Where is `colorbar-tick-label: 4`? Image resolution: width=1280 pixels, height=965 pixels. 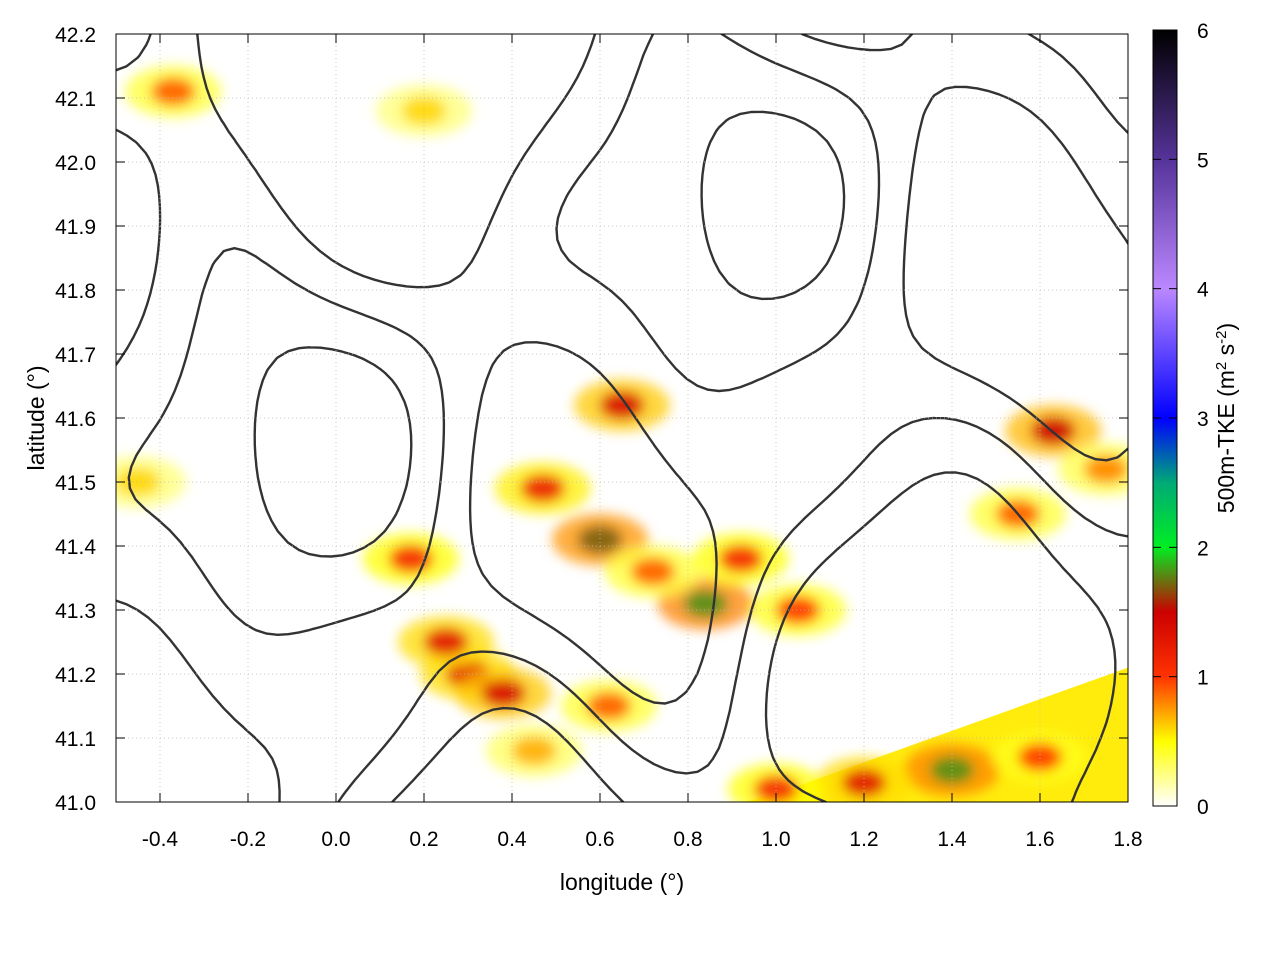 colorbar-tick-label: 4 is located at coordinates (1203, 290).